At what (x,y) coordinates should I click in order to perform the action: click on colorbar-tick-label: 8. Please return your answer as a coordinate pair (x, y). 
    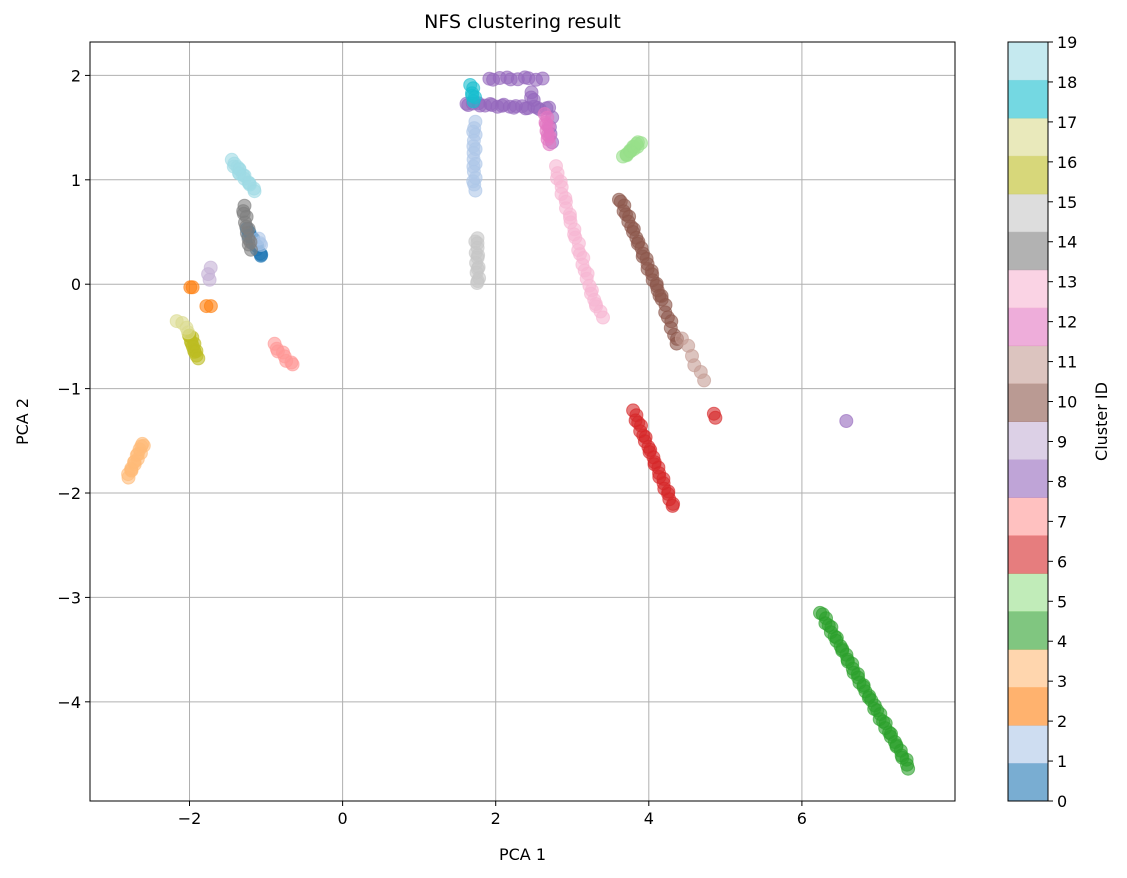
    Looking at the image, I should click on (1062, 481).